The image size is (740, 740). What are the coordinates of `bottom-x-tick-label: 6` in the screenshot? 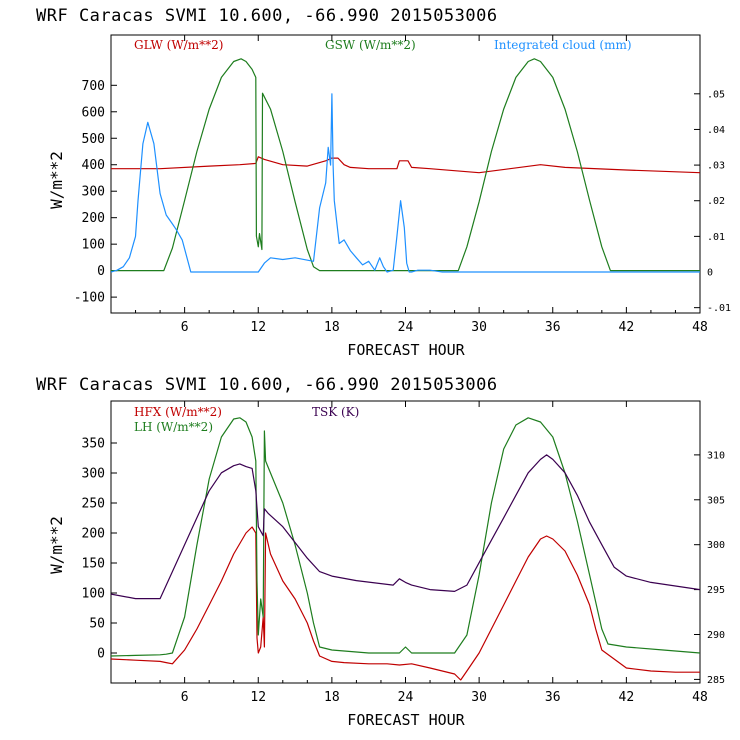 It's located at (185, 697).